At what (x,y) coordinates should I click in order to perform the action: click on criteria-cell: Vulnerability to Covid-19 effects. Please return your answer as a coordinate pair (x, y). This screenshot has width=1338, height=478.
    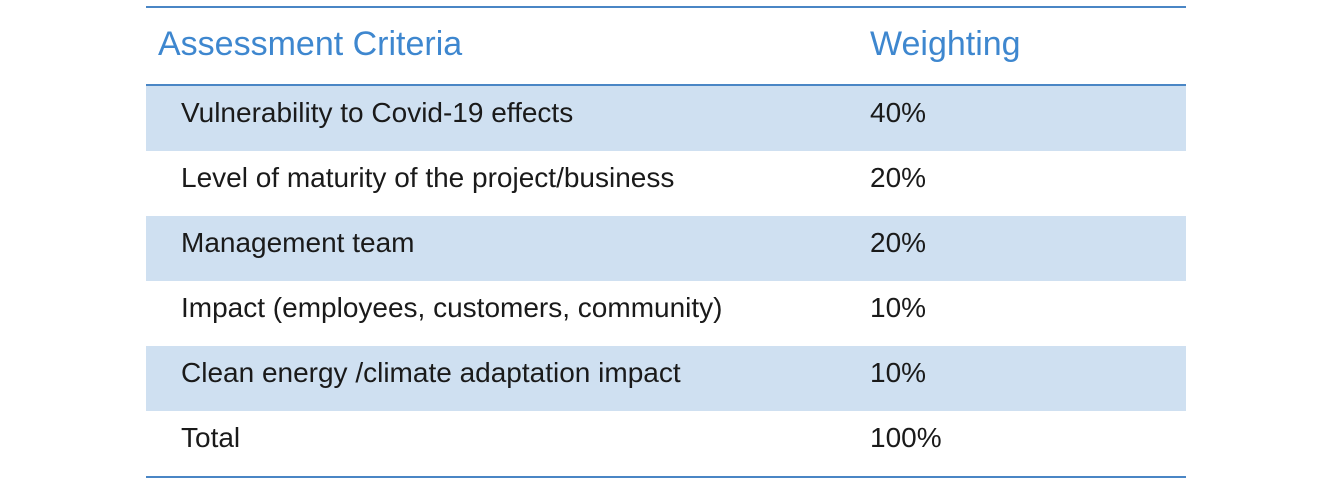
    Looking at the image, I should click on (377, 112).